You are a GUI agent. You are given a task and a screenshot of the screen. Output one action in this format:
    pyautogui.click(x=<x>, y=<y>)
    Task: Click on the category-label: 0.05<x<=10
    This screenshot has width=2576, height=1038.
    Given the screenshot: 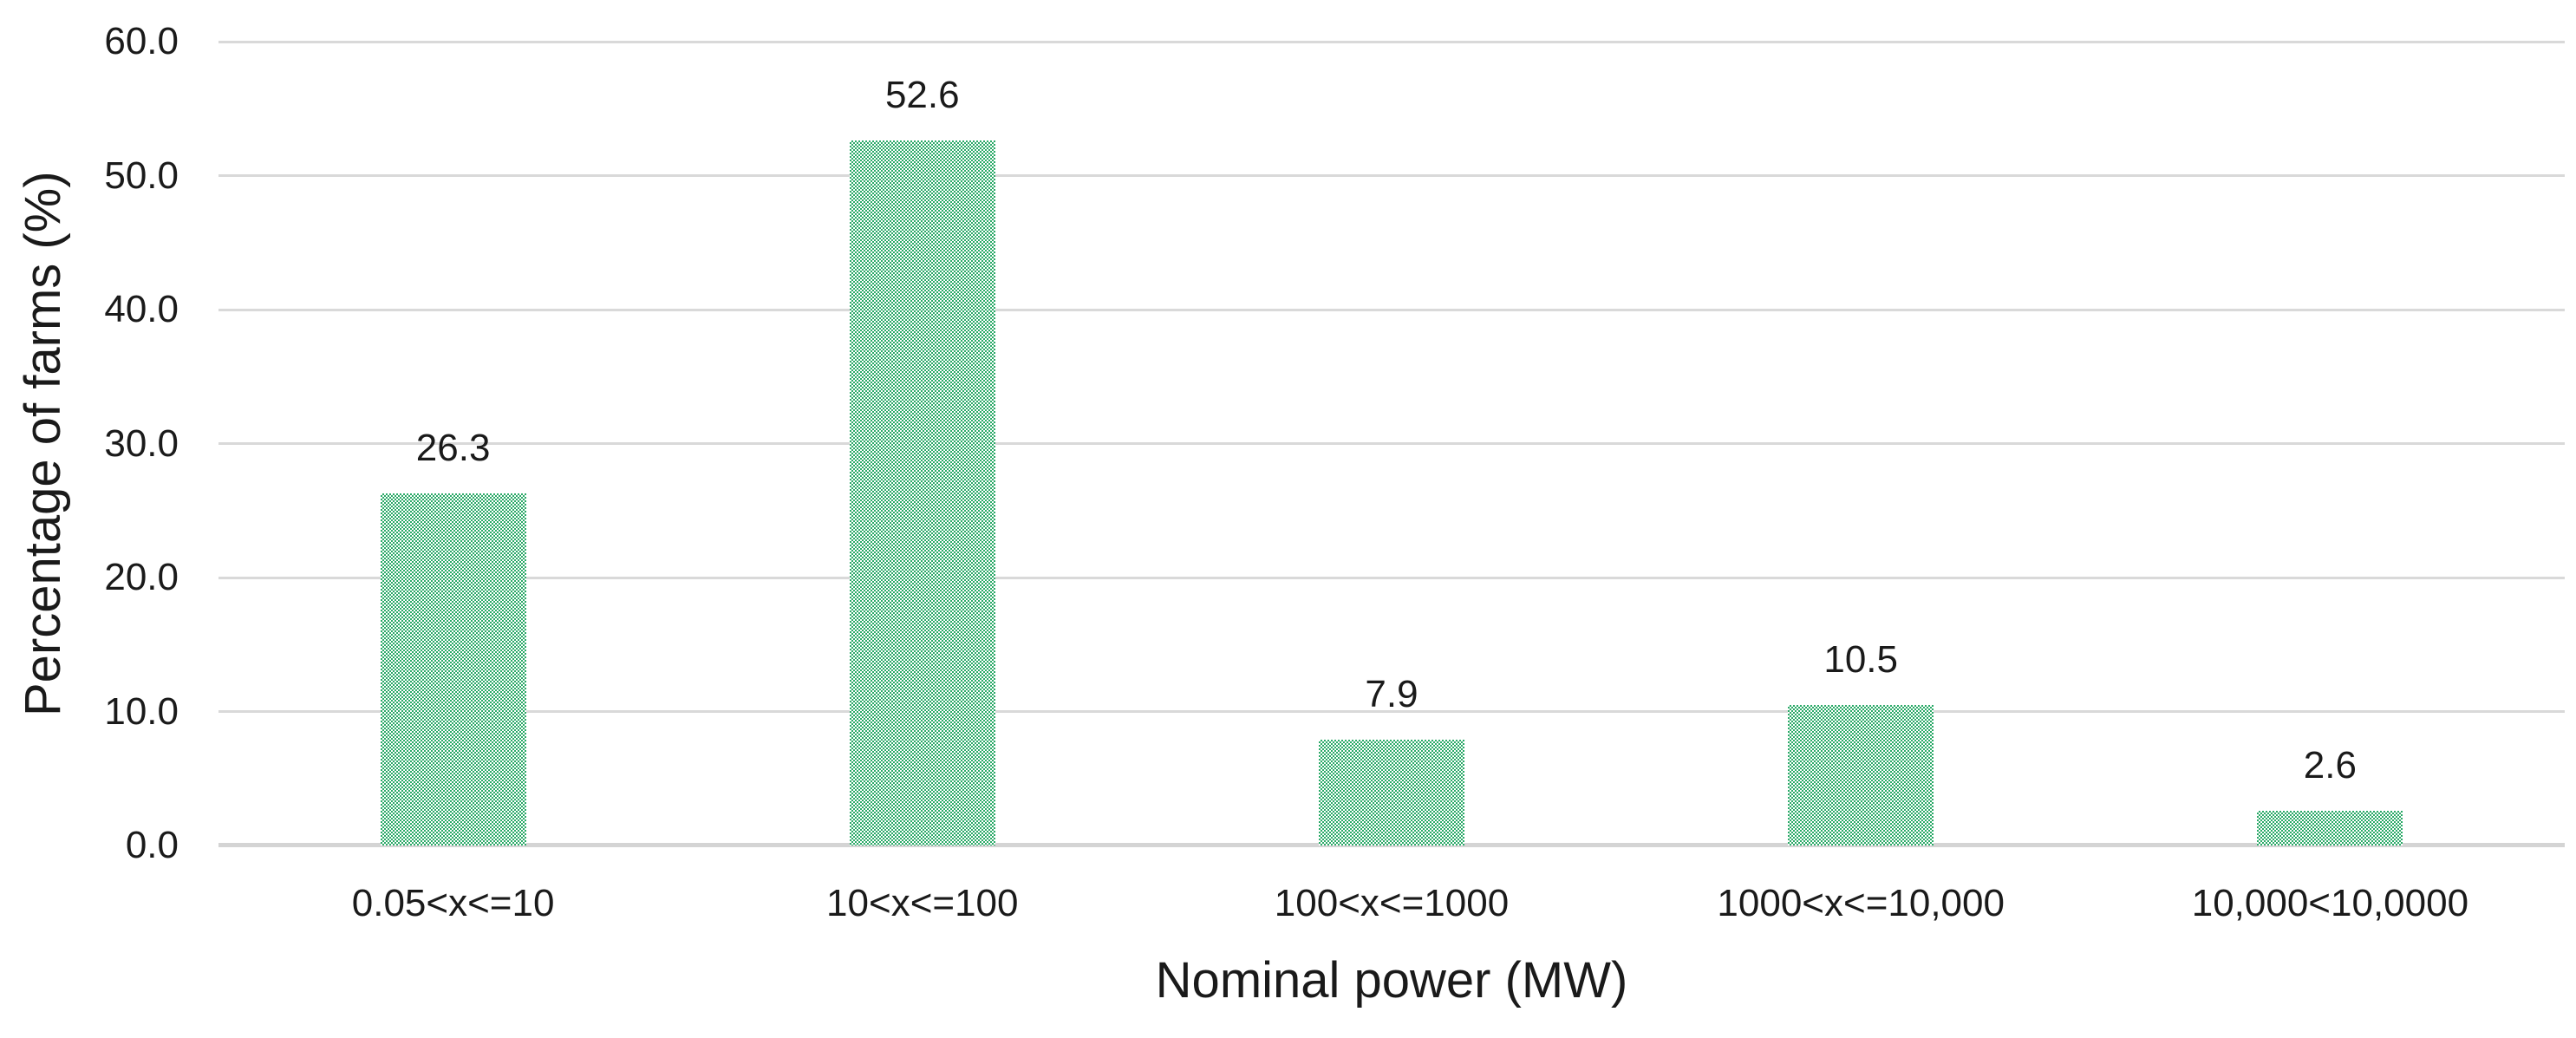 What is the action you would take?
    pyautogui.click(x=453, y=903)
    